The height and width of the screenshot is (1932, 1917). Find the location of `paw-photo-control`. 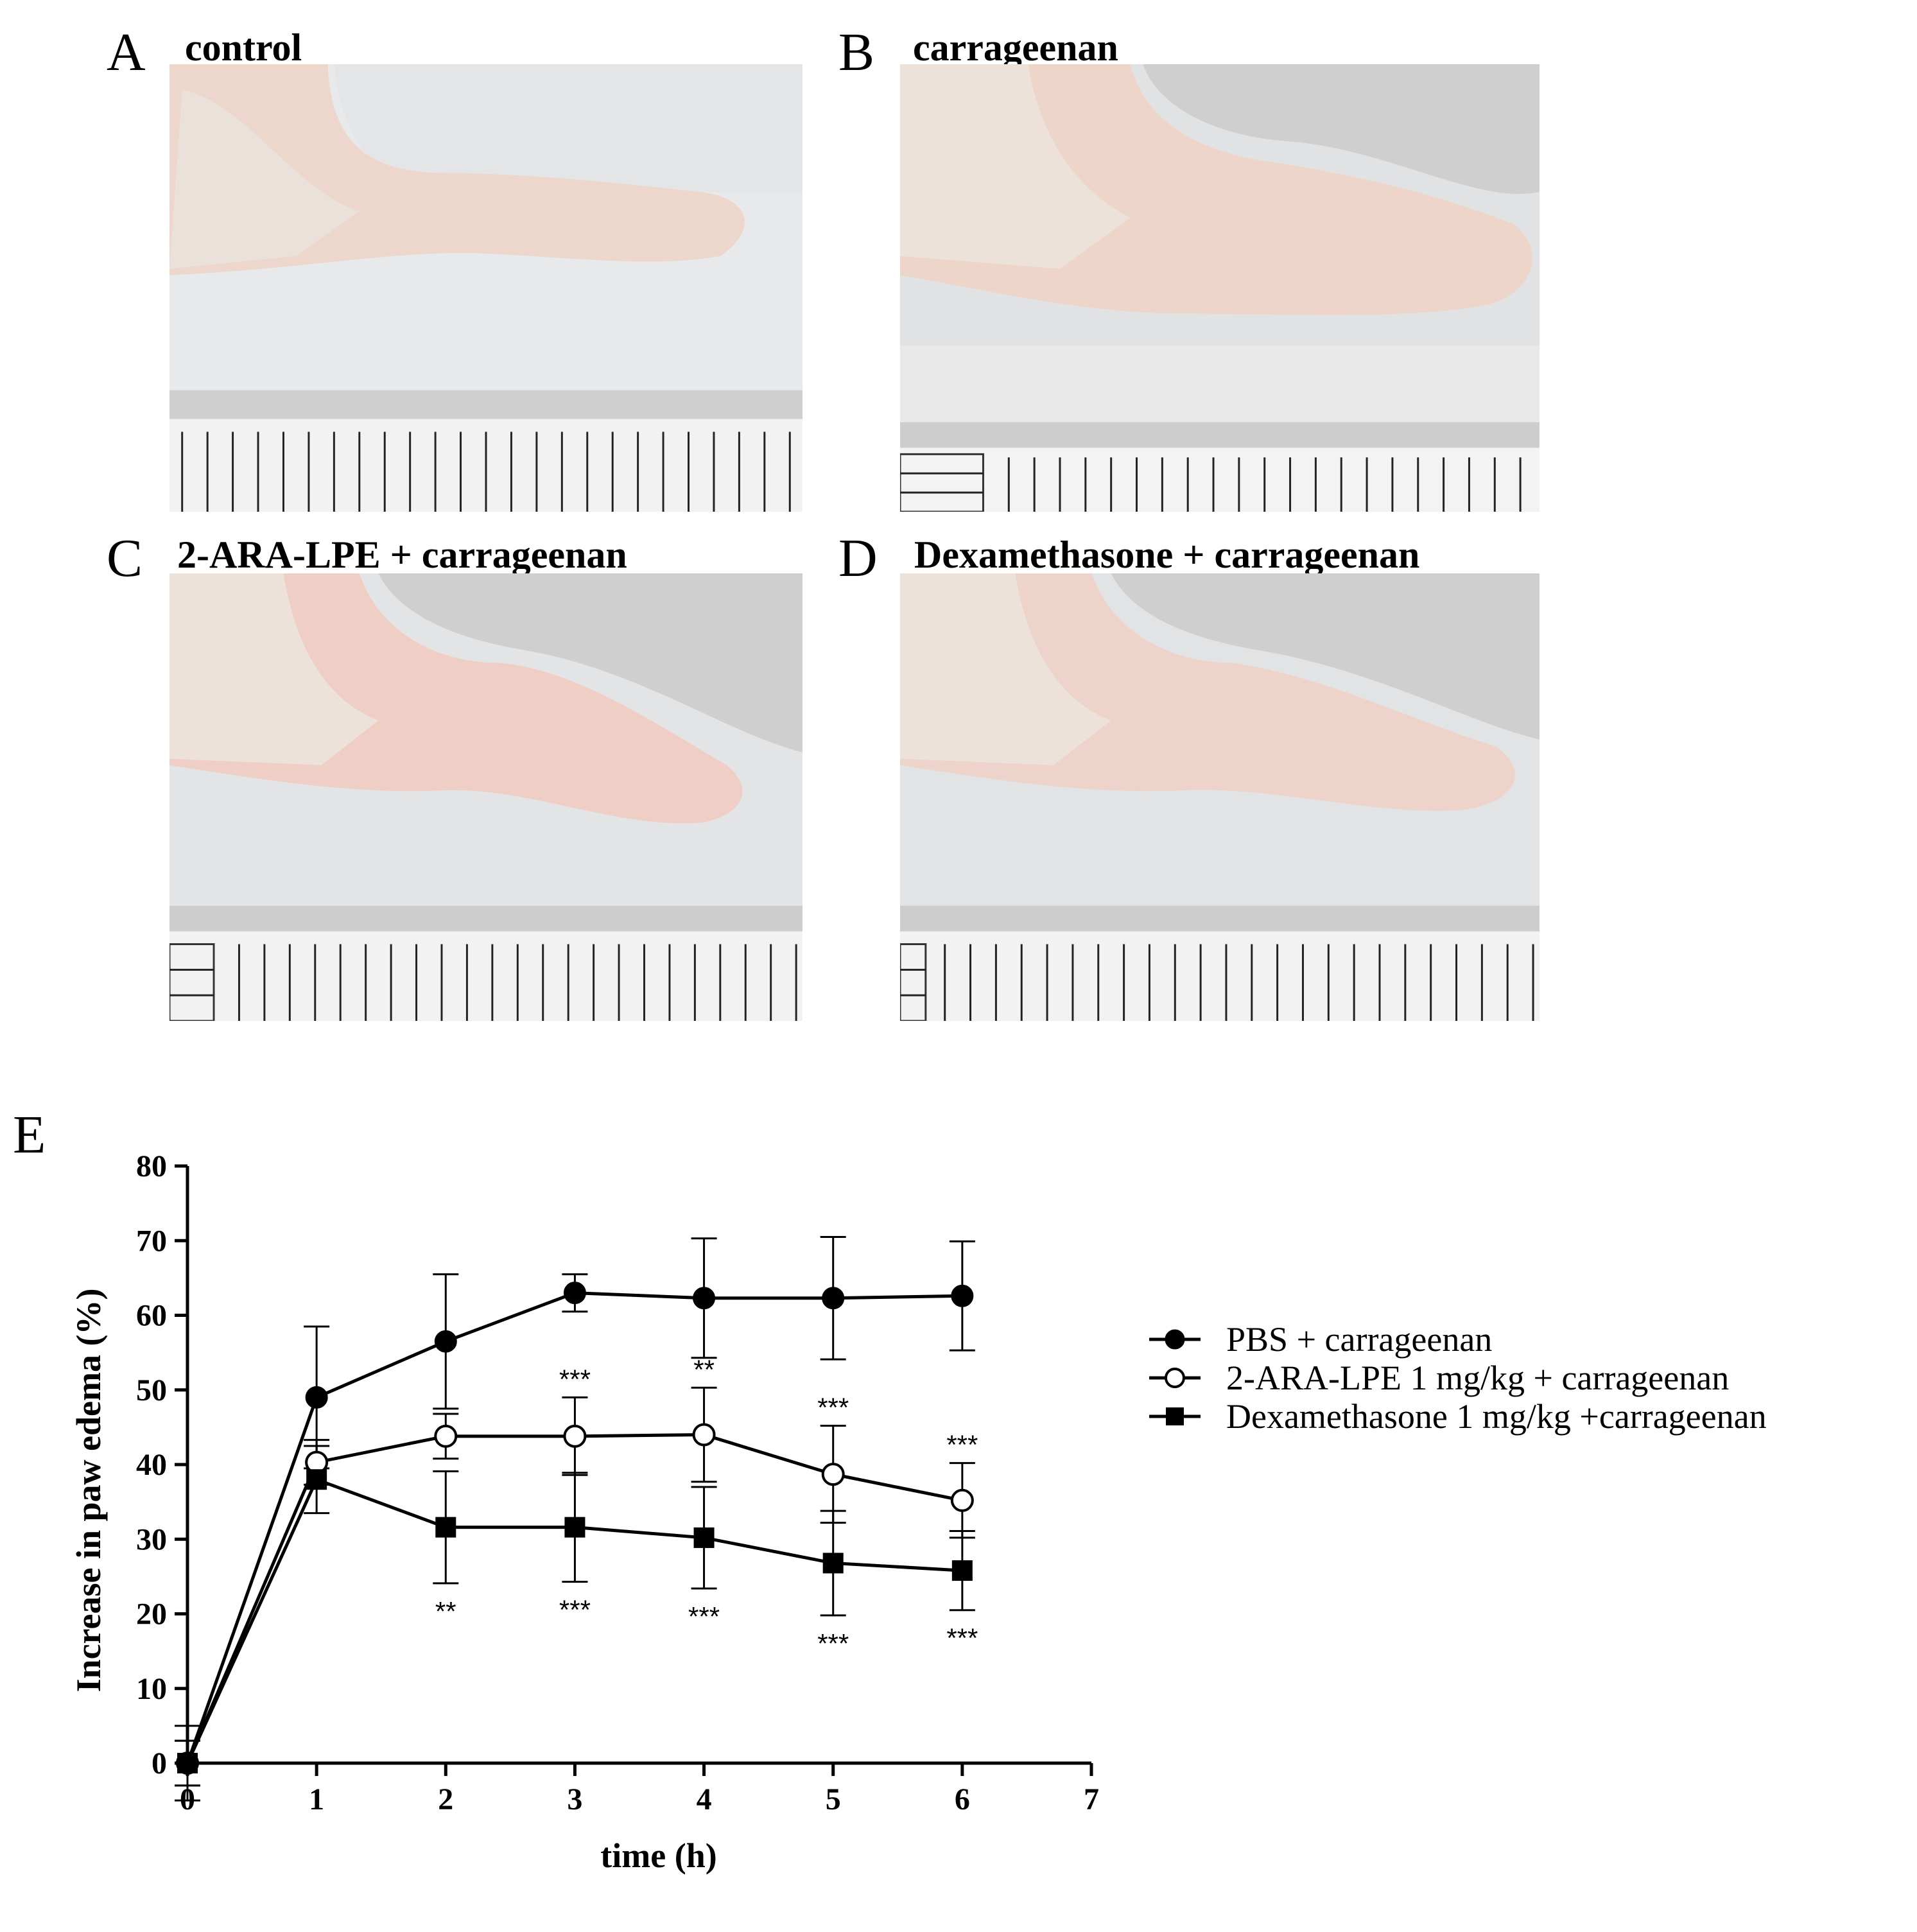

paw-photo-control is located at coordinates (486, 288).